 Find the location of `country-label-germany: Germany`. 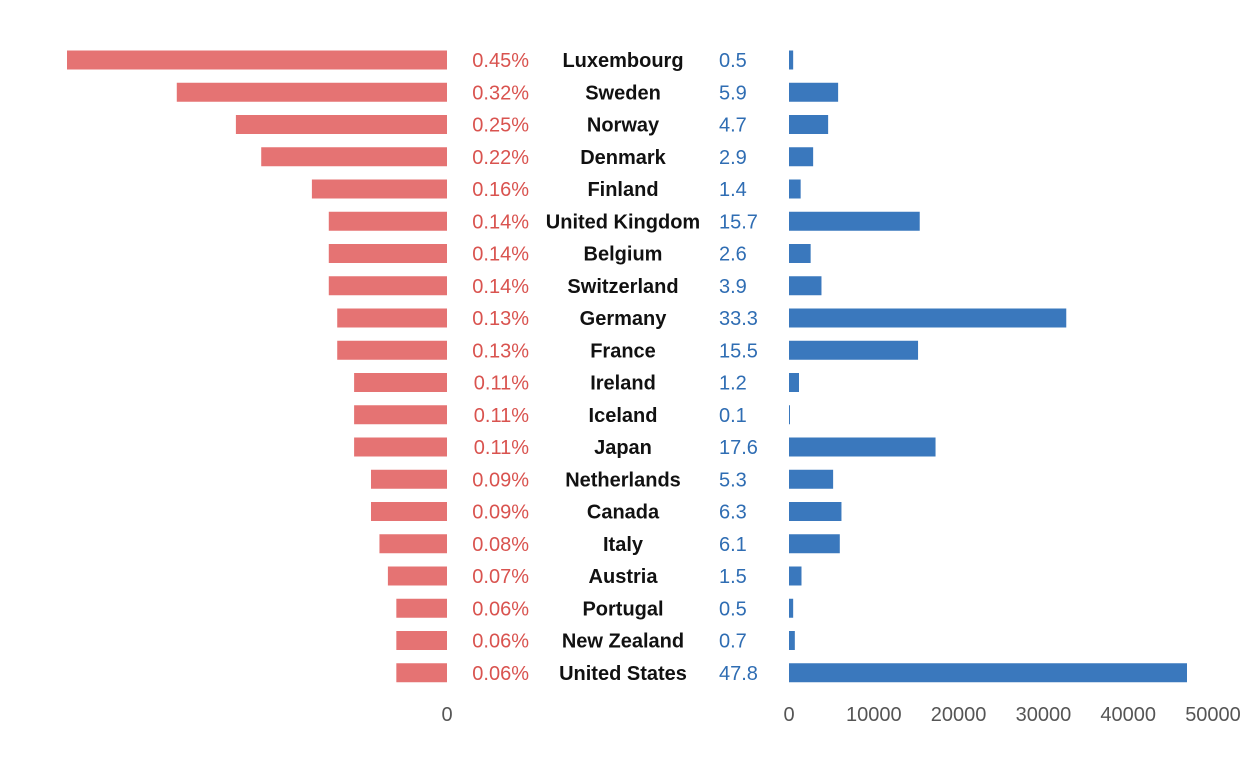

country-label-germany: Germany is located at coordinates (624, 319).